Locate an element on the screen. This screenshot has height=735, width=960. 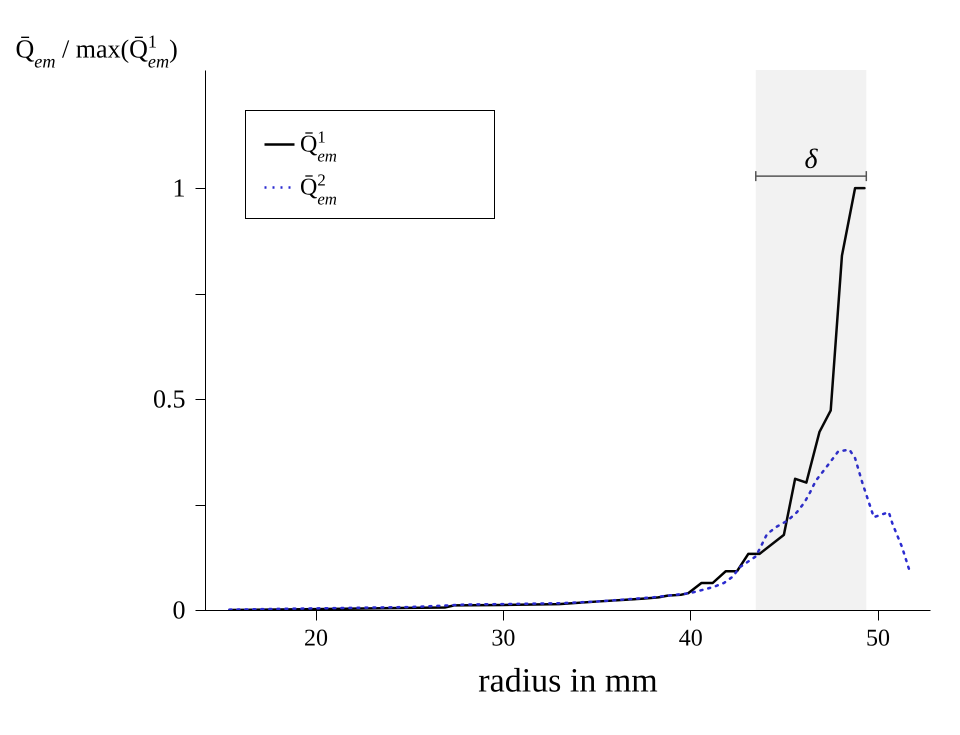
y-tick-label: 0 is located at coordinates (179, 610).